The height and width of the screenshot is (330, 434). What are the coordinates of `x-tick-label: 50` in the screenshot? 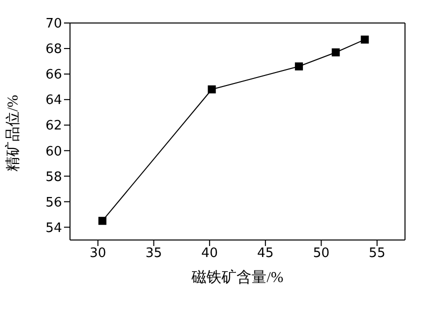 It's located at (321, 254).